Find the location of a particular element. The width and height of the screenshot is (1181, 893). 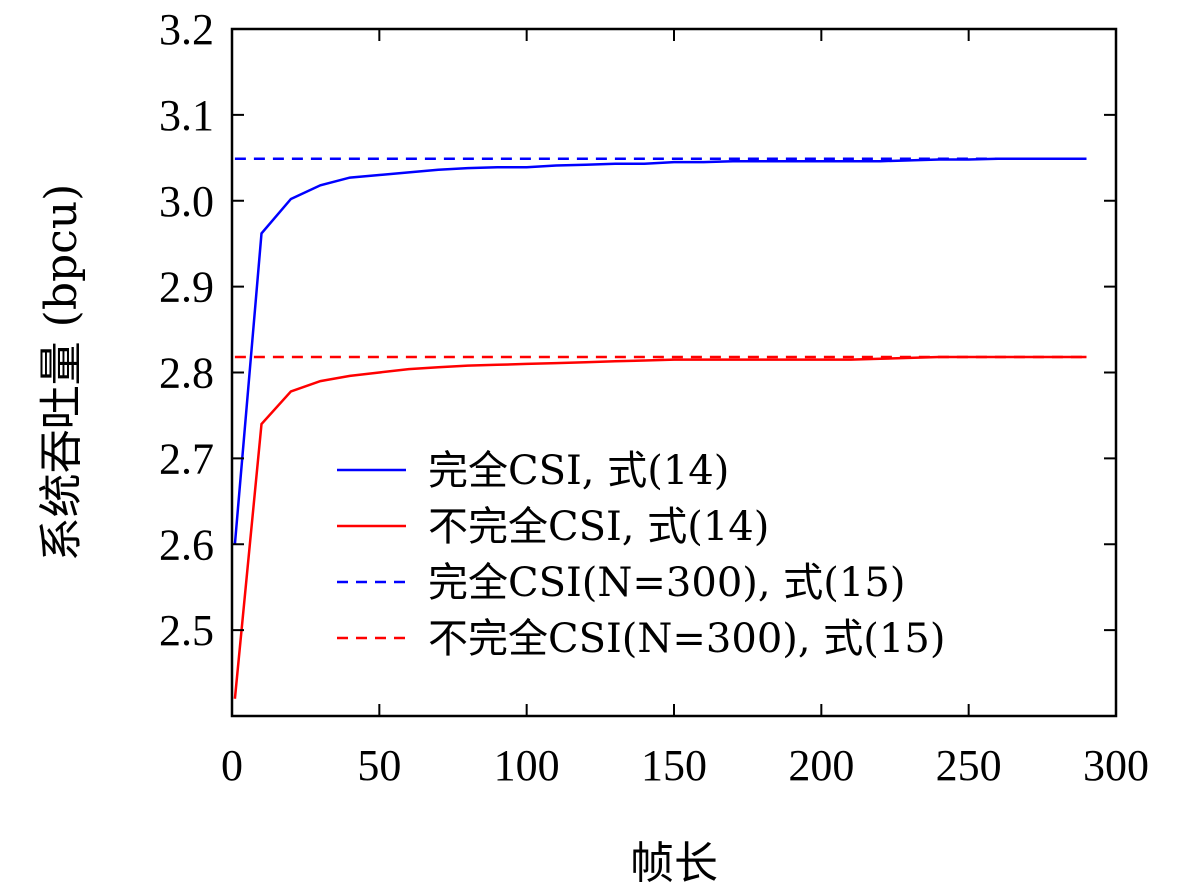

y-axis-title: 系统吞吐量 (bpcu) is located at coordinates (61, 373).